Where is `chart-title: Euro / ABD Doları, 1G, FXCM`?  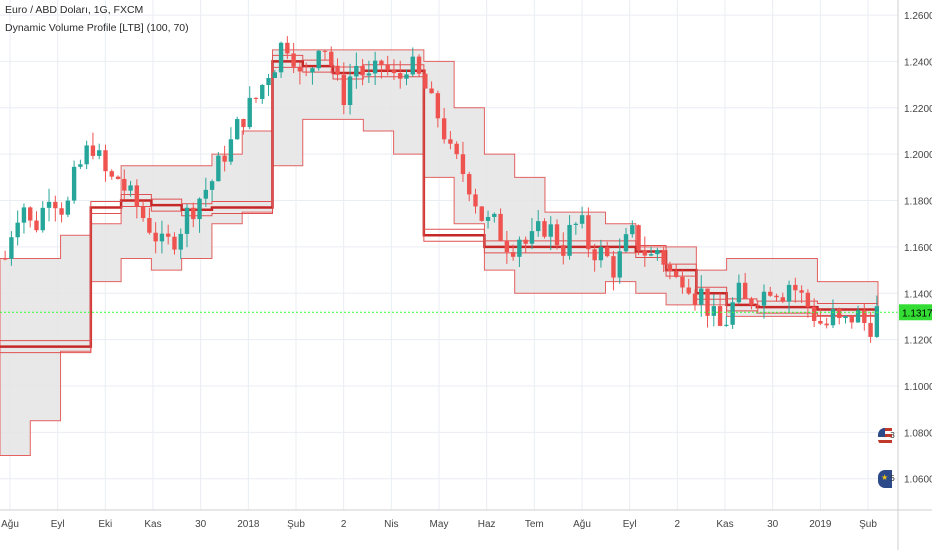 chart-title: Euro / ABD Doları, 1G, FXCM is located at coordinates (74, 10).